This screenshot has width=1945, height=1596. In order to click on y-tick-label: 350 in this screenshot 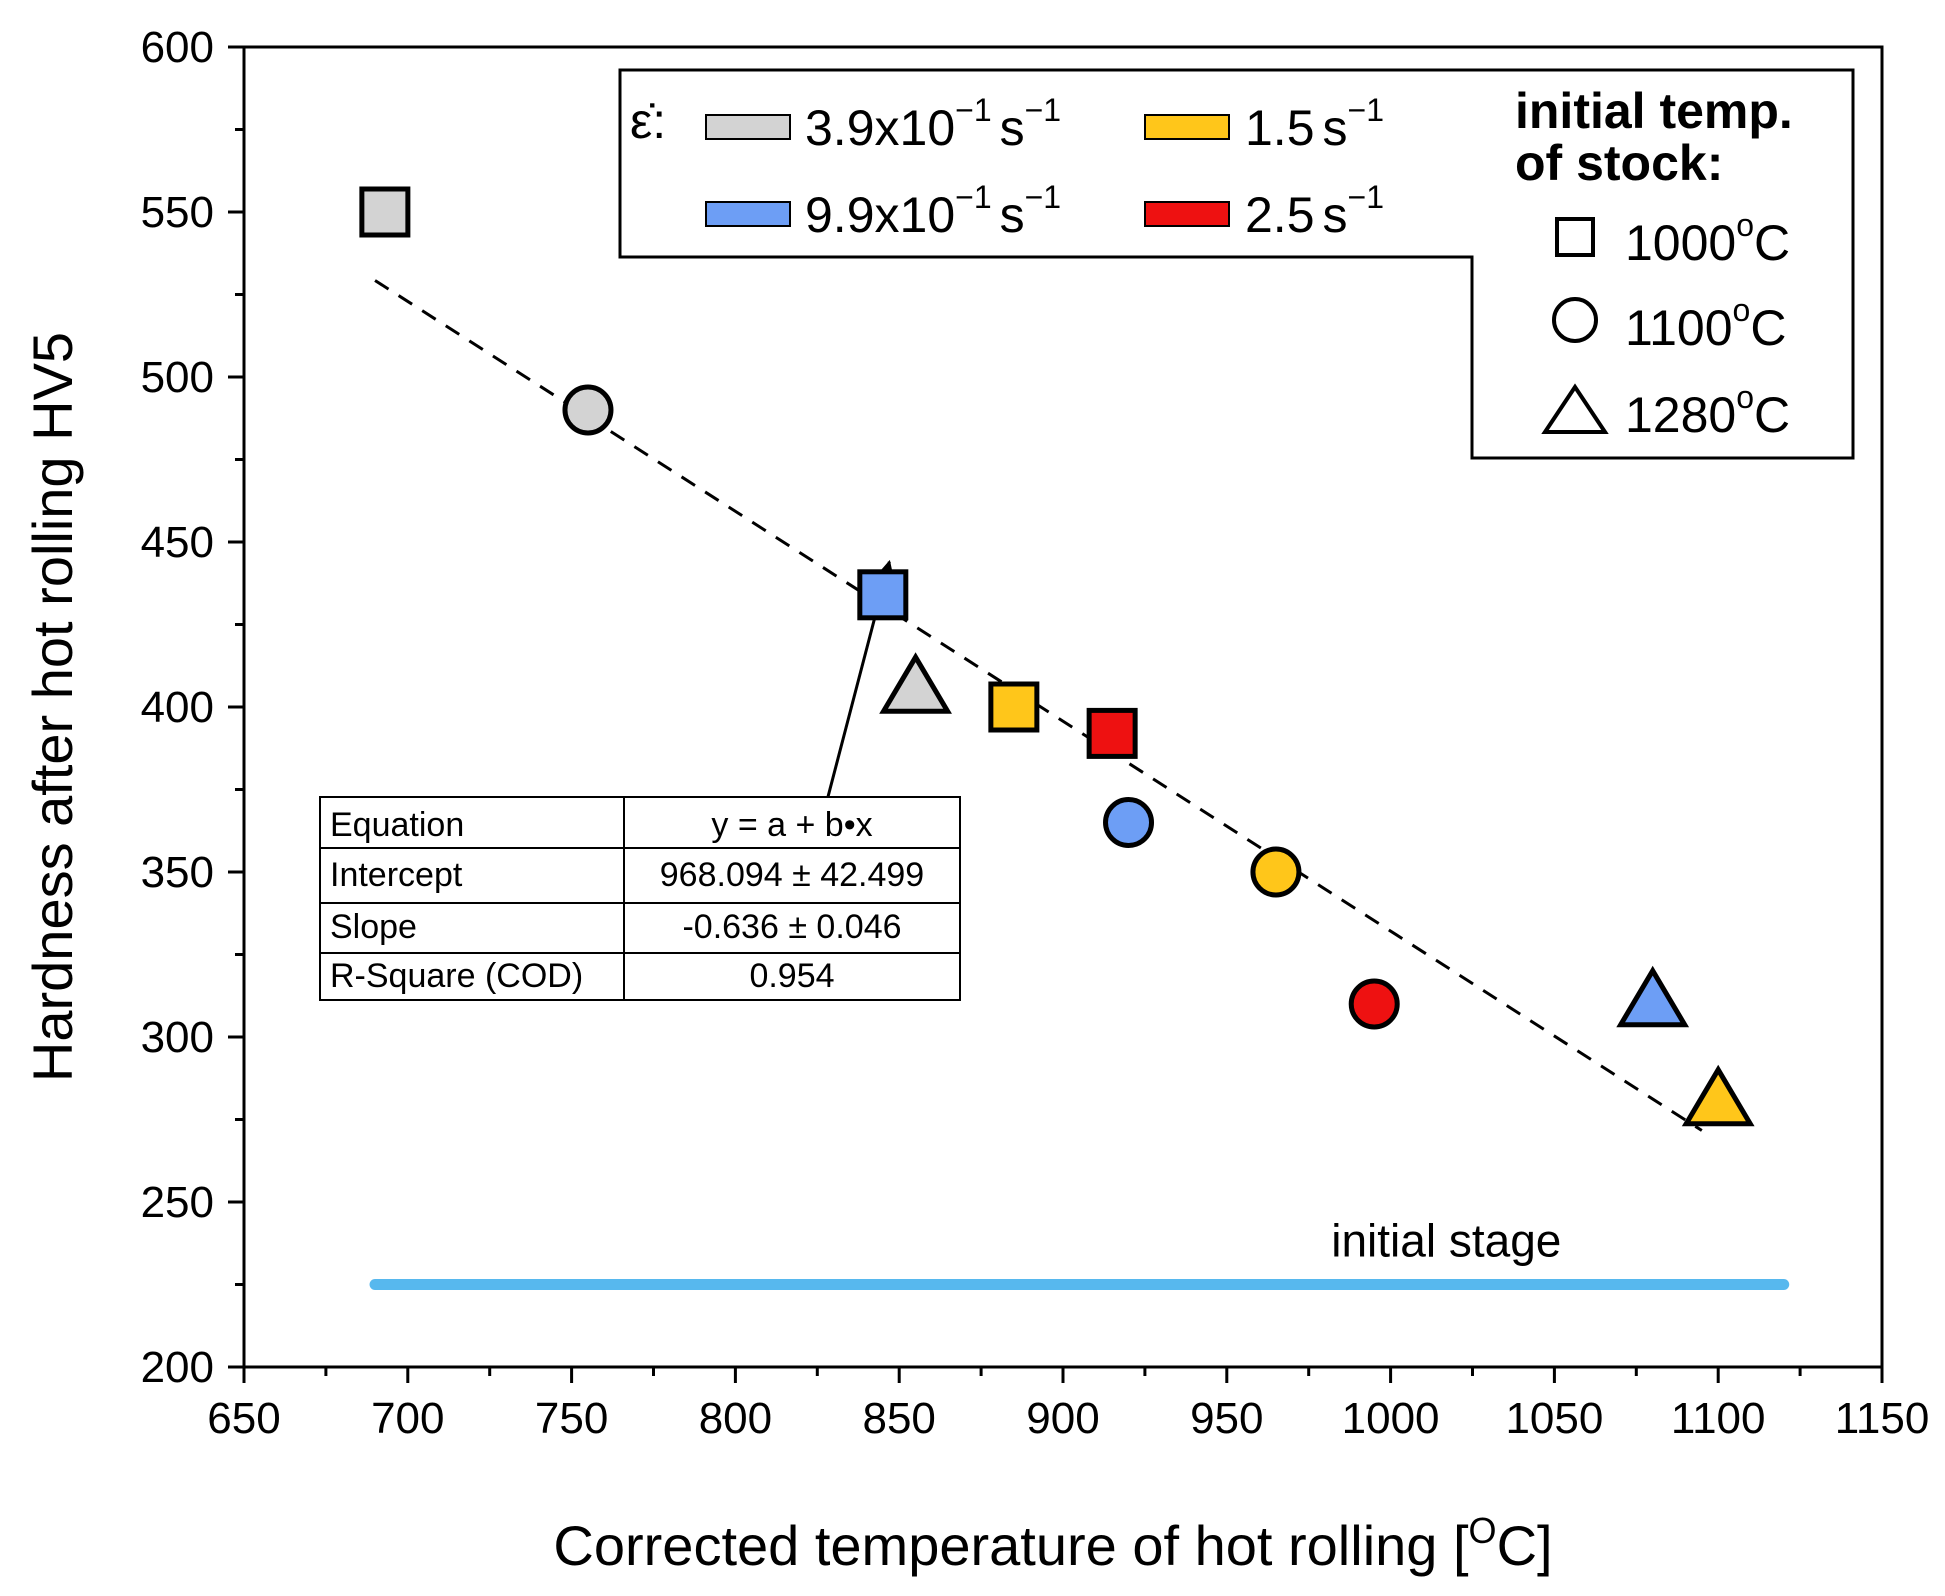, I will do `click(177, 872)`.